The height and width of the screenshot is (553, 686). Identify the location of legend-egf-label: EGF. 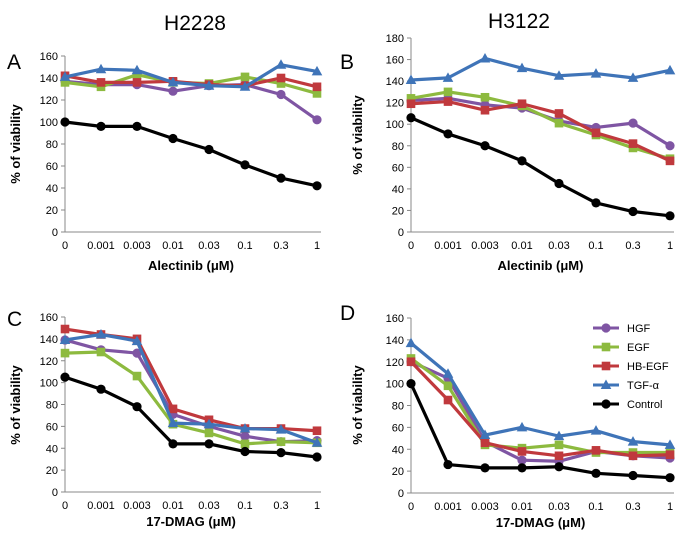
(638, 348).